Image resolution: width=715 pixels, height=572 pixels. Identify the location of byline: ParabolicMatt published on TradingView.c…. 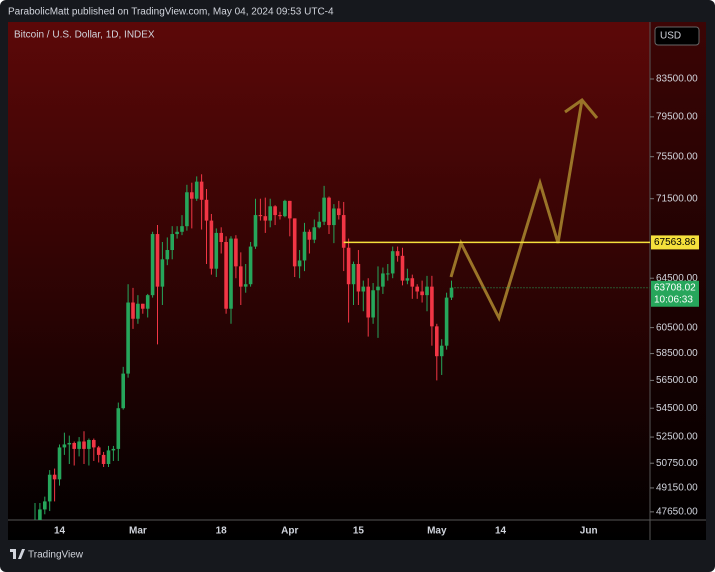
(171, 12).